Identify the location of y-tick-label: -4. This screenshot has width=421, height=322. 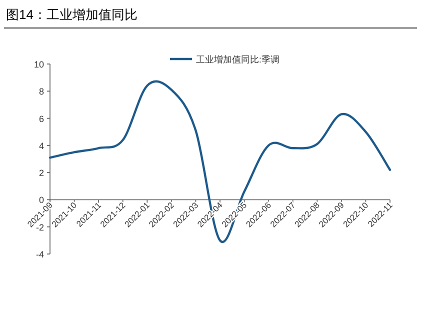
(40, 255).